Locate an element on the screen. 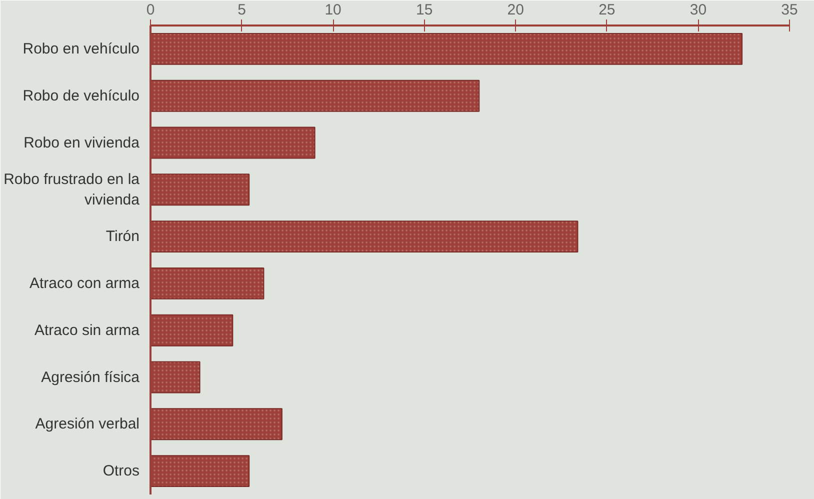 This screenshot has height=499, width=814. y-tick-label: Robo en vehículo is located at coordinates (81, 49).